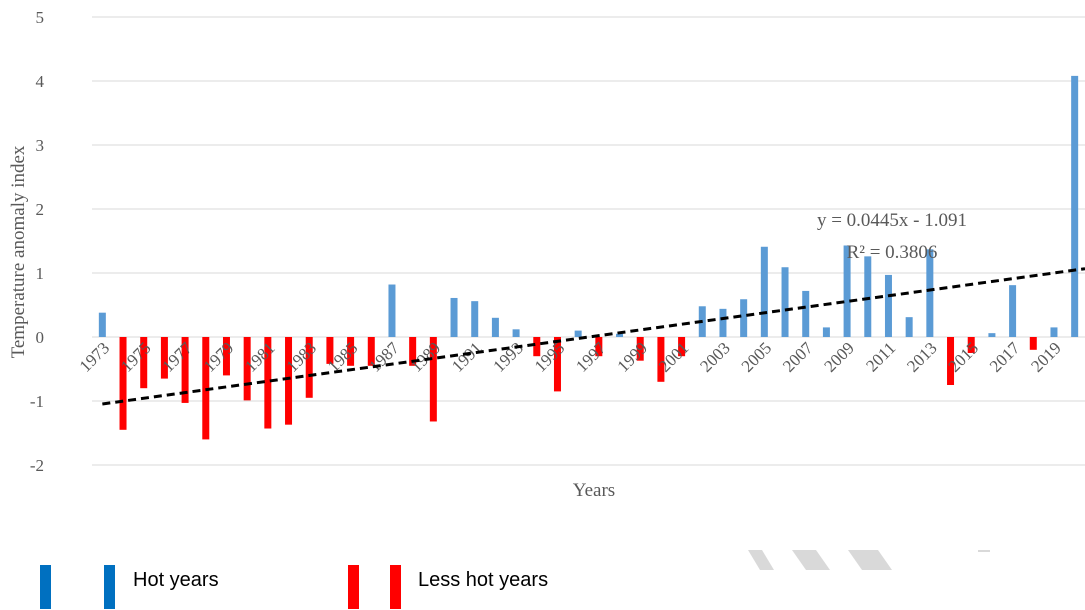 The width and height of the screenshot is (1085, 610). I want to click on bar-2005, so click(764, 291).